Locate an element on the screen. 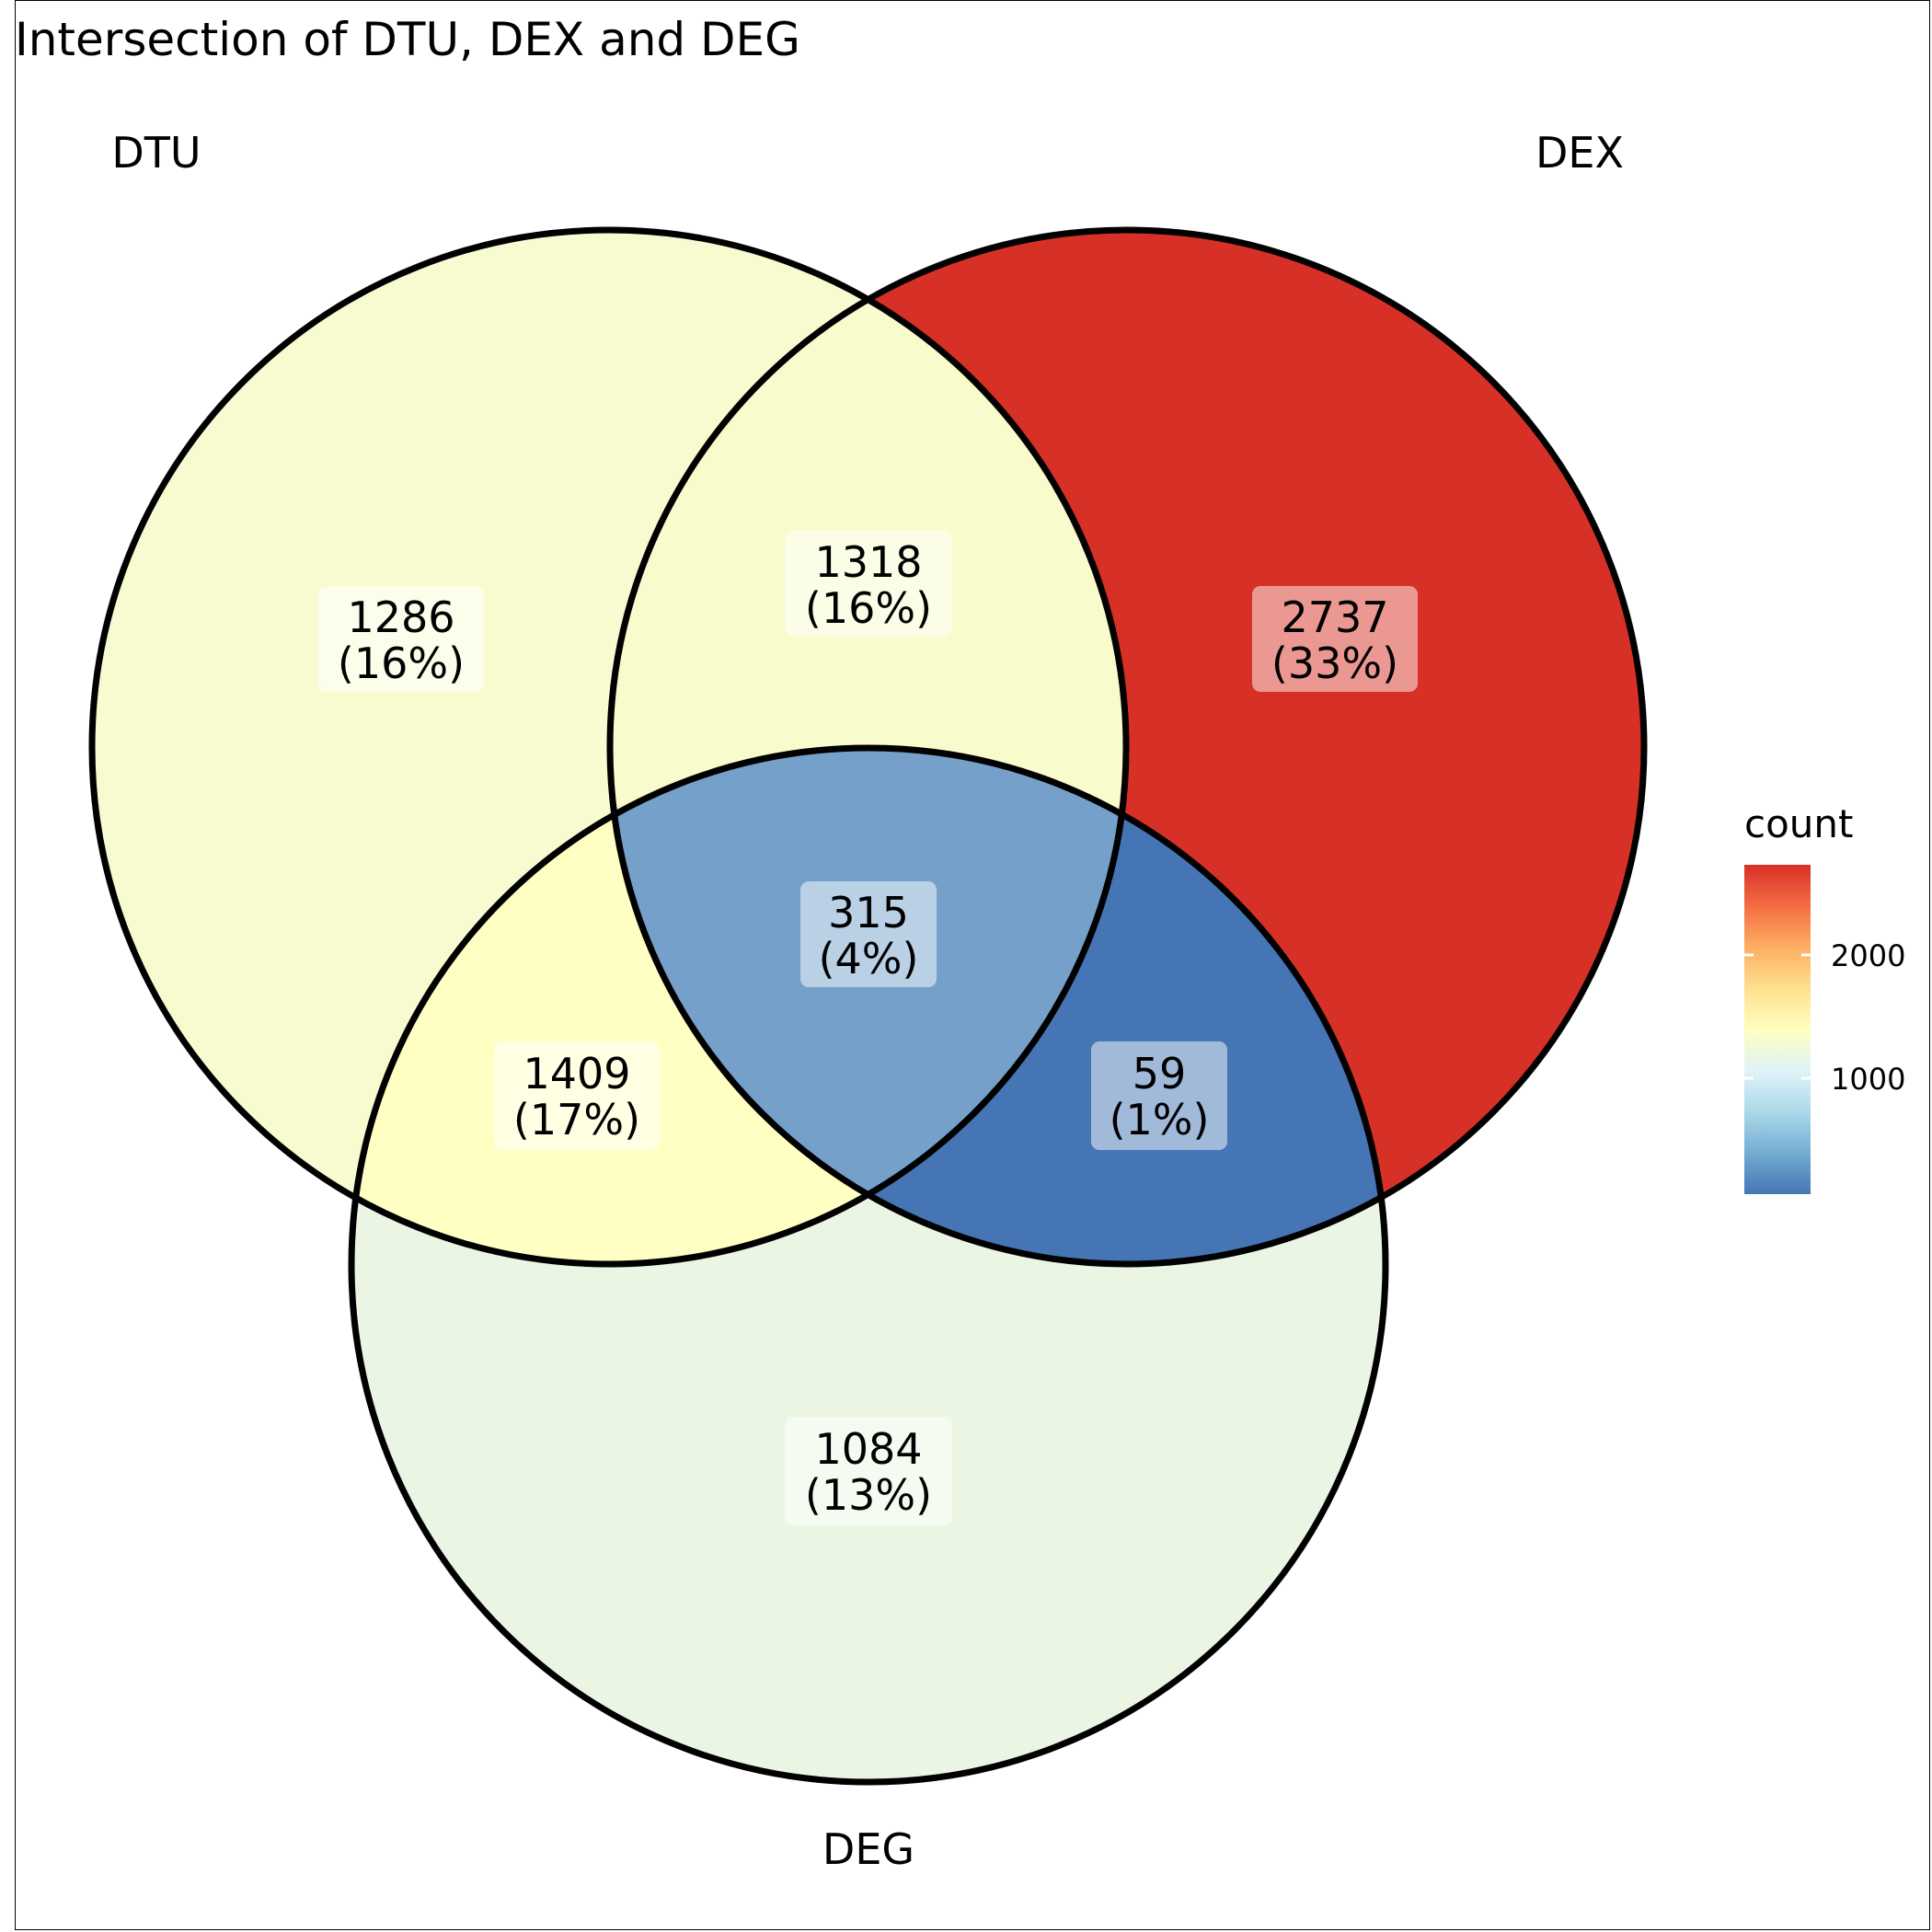  set-label-dtu: DTU is located at coordinates (156, 153).